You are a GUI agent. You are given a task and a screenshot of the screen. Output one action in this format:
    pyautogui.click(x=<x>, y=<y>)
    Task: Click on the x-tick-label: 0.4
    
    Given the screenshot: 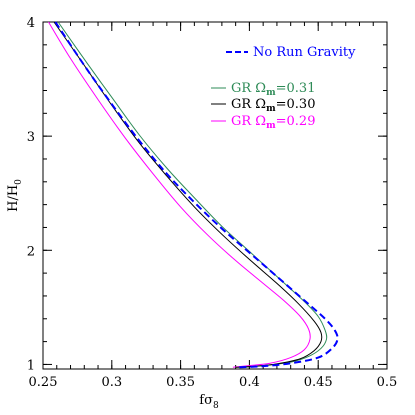 What is the action you would take?
    pyautogui.click(x=249, y=382)
    